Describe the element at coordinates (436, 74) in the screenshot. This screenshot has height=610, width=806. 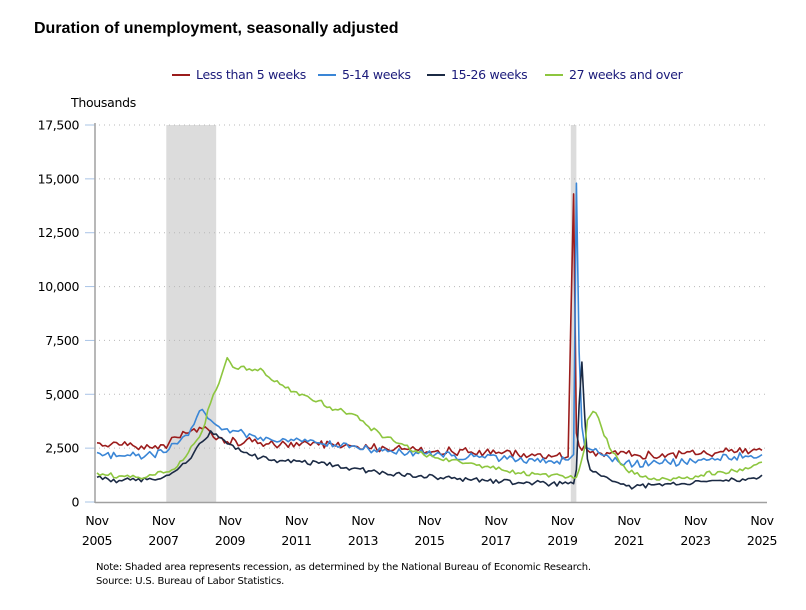
I see `legend-swatch-15-26-weeks` at that location.